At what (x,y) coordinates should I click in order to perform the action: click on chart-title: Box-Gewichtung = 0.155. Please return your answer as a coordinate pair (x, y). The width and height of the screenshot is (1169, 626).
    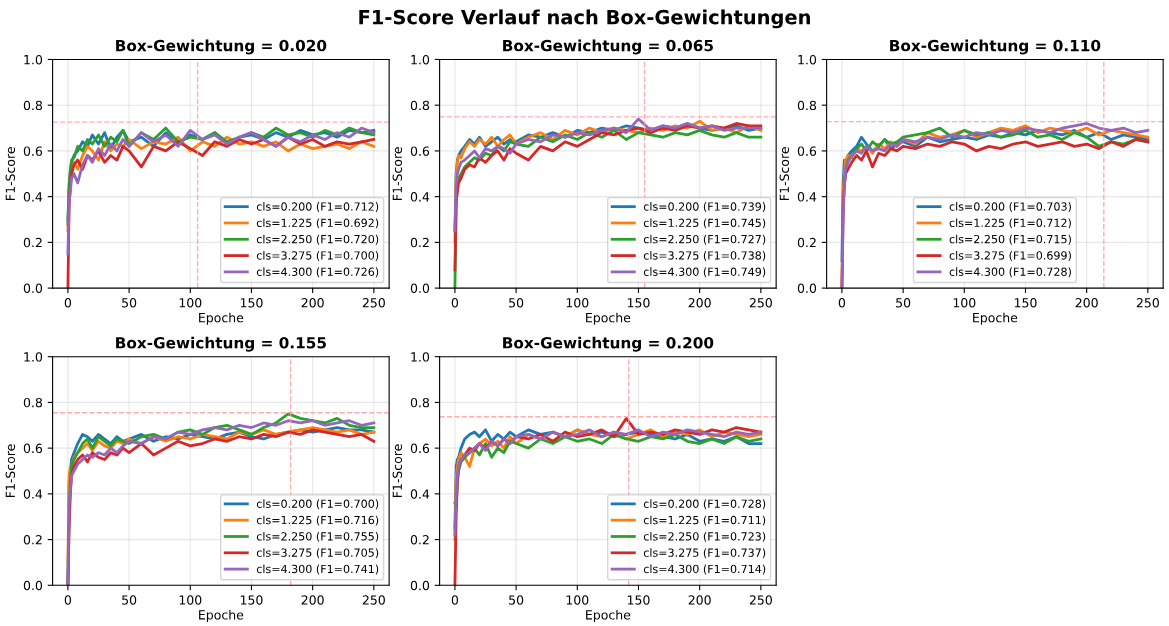
    Looking at the image, I should click on (221, 344).